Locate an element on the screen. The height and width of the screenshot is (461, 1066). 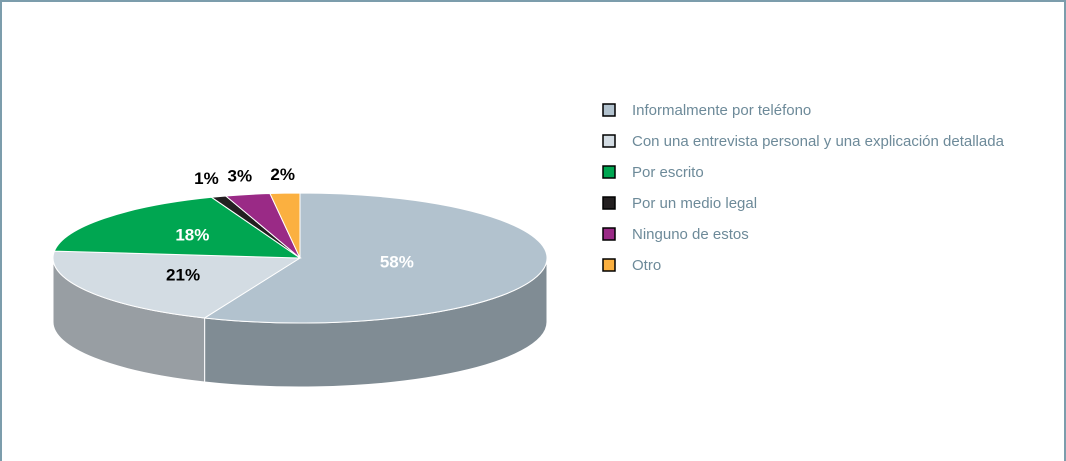
data-label: 3% is located at coordinates (240, 175).